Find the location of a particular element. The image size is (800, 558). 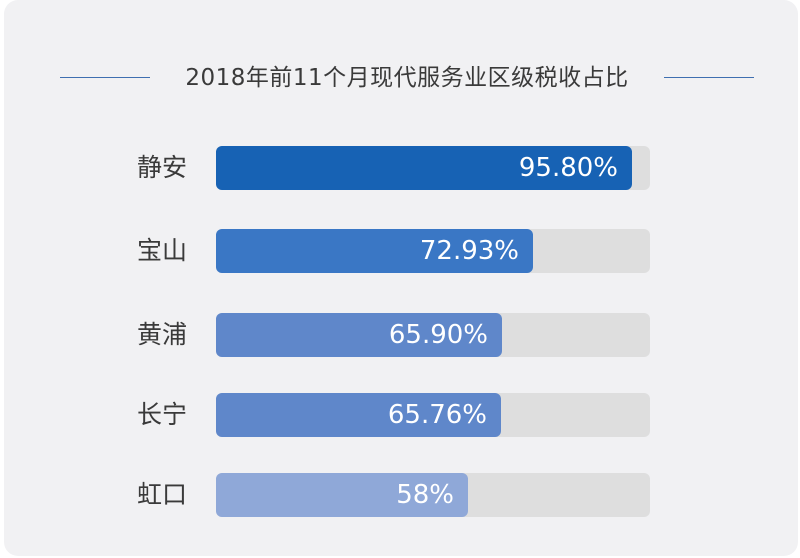

value-label: 58% is located at coordinates (425, 495).